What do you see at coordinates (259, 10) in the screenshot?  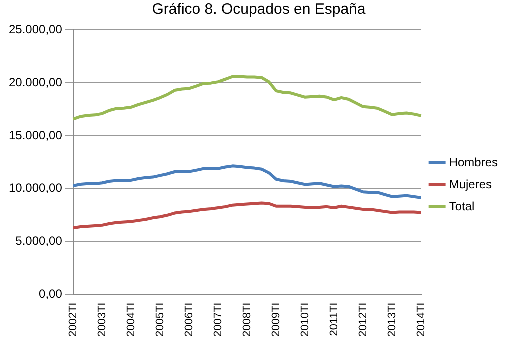 I see `chart-title: Gráfico 8. Ocupados en España` at bounding box center [259, 10].